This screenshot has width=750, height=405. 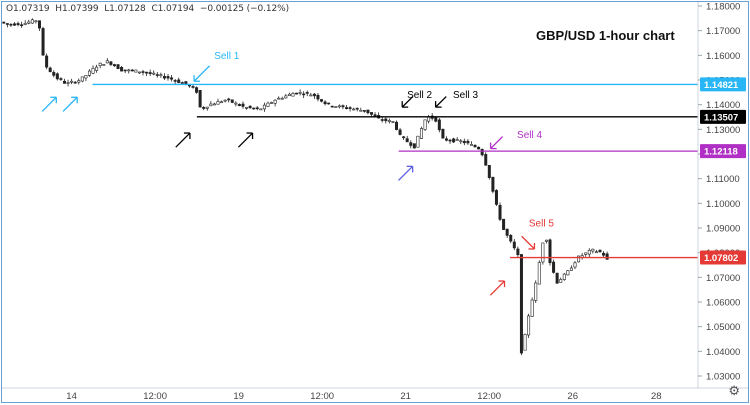 What do you see at coordinates (723, 31) in the screenshot?
I see `y-tick-label: 1.17000` at bounding box center [723, 31].